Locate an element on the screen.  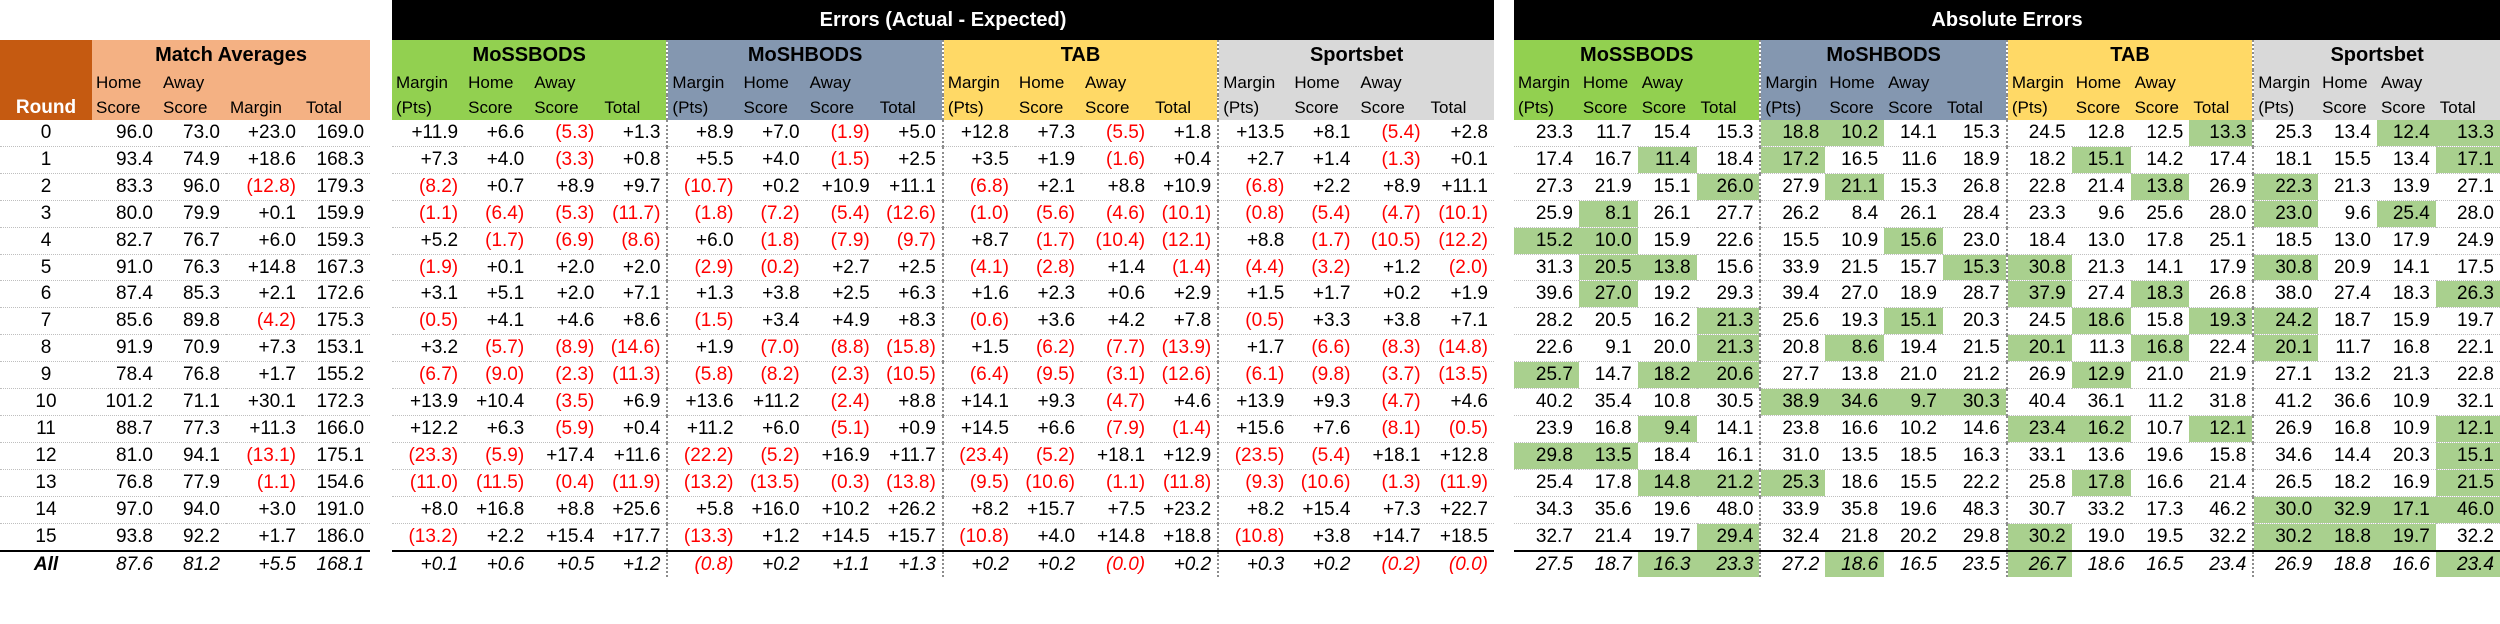
abs-col-header: Home is located at coordinates (1855, 82).